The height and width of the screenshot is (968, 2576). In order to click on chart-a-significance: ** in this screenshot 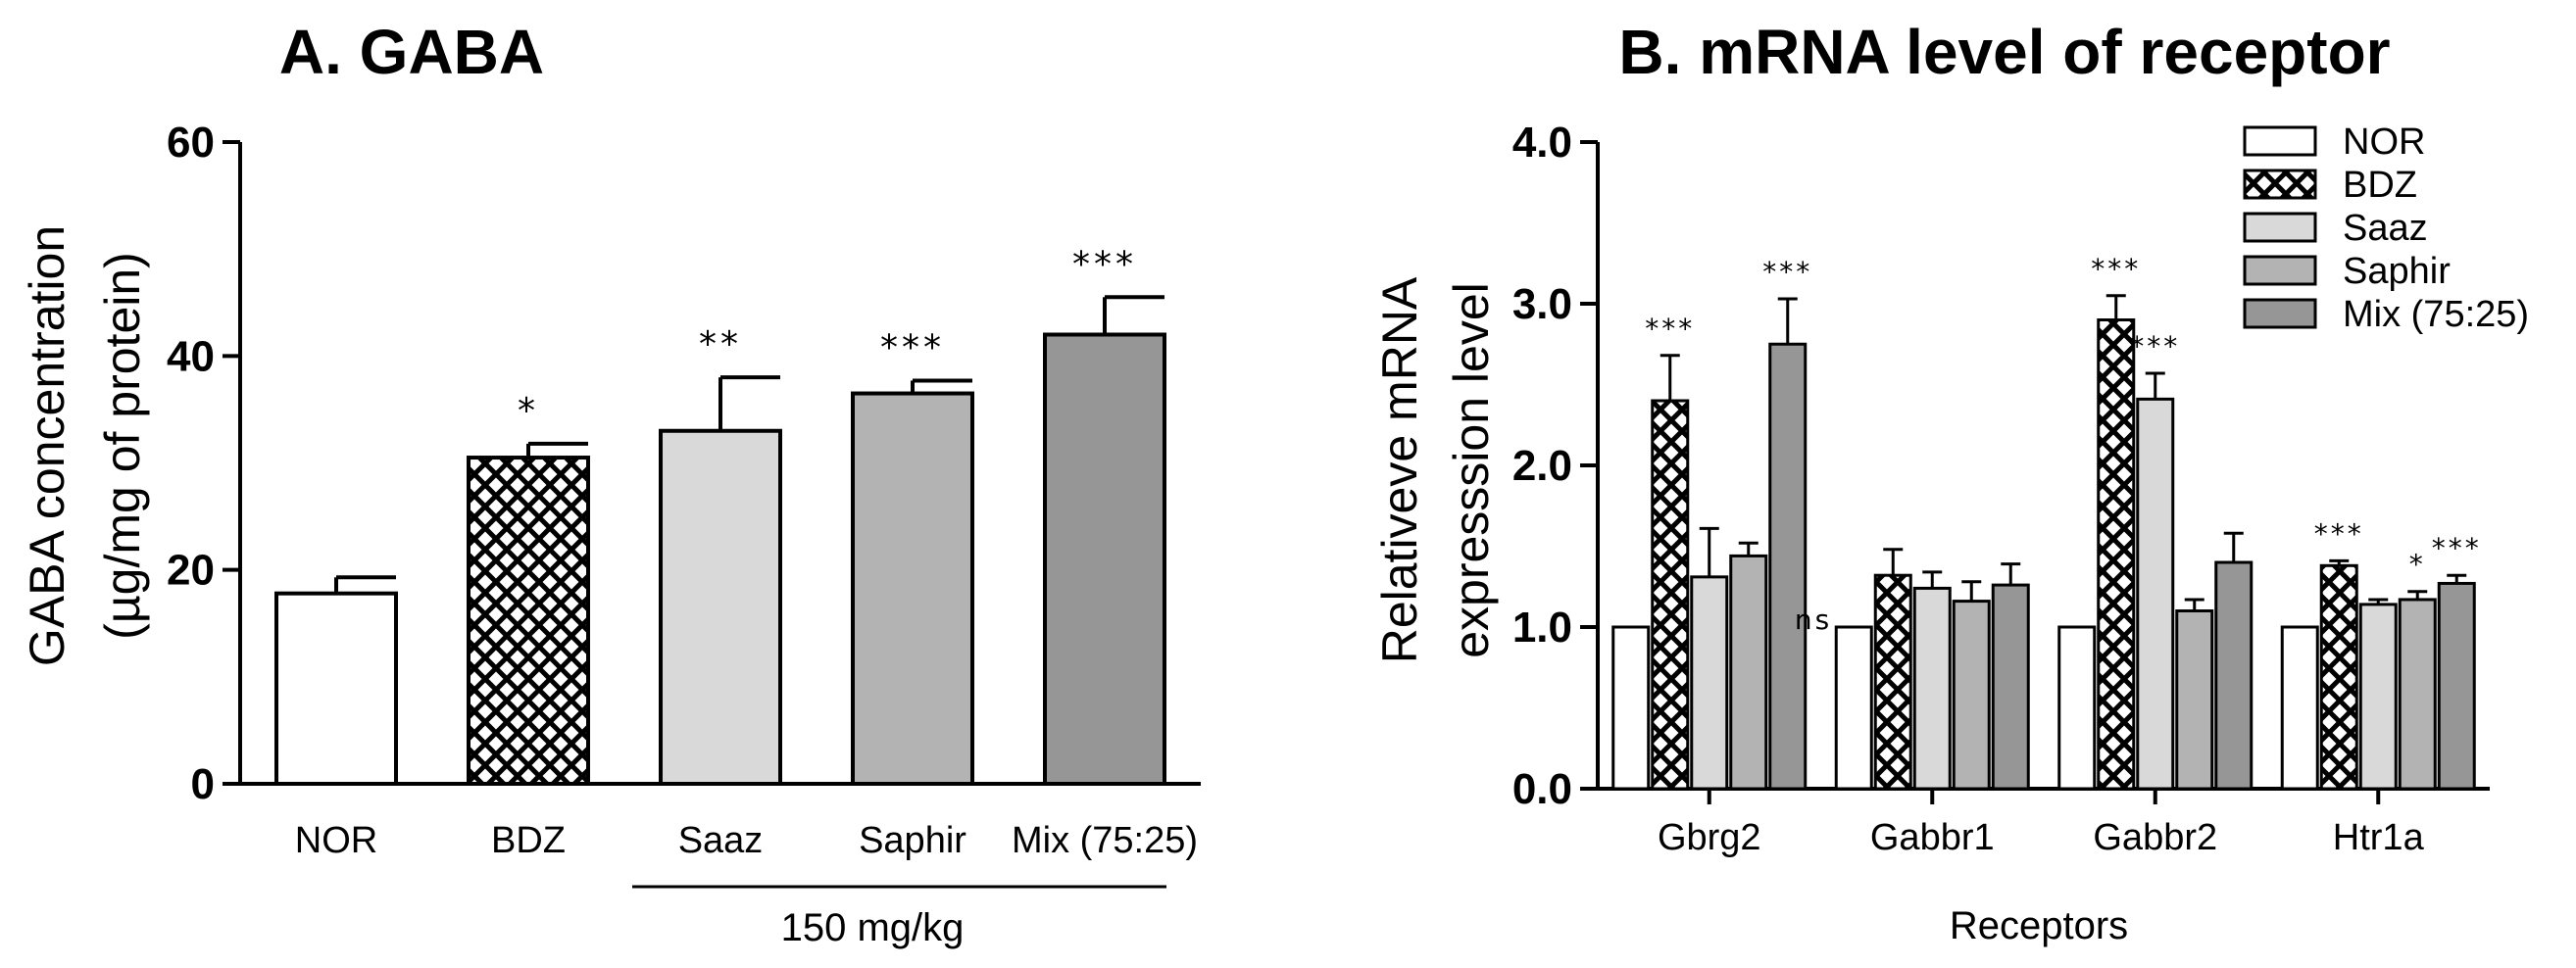, I will do `click(720, 344)`.